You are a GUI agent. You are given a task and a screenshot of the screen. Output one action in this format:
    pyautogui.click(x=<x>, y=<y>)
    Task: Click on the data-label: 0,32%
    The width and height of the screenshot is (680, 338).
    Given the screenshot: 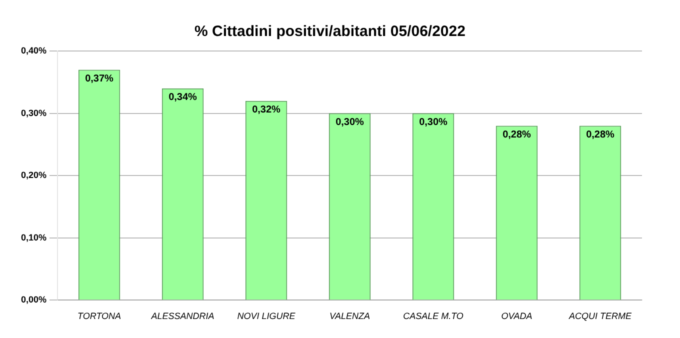 What is the action you would take?
    pyautogui.click(x=266, y=110)
    